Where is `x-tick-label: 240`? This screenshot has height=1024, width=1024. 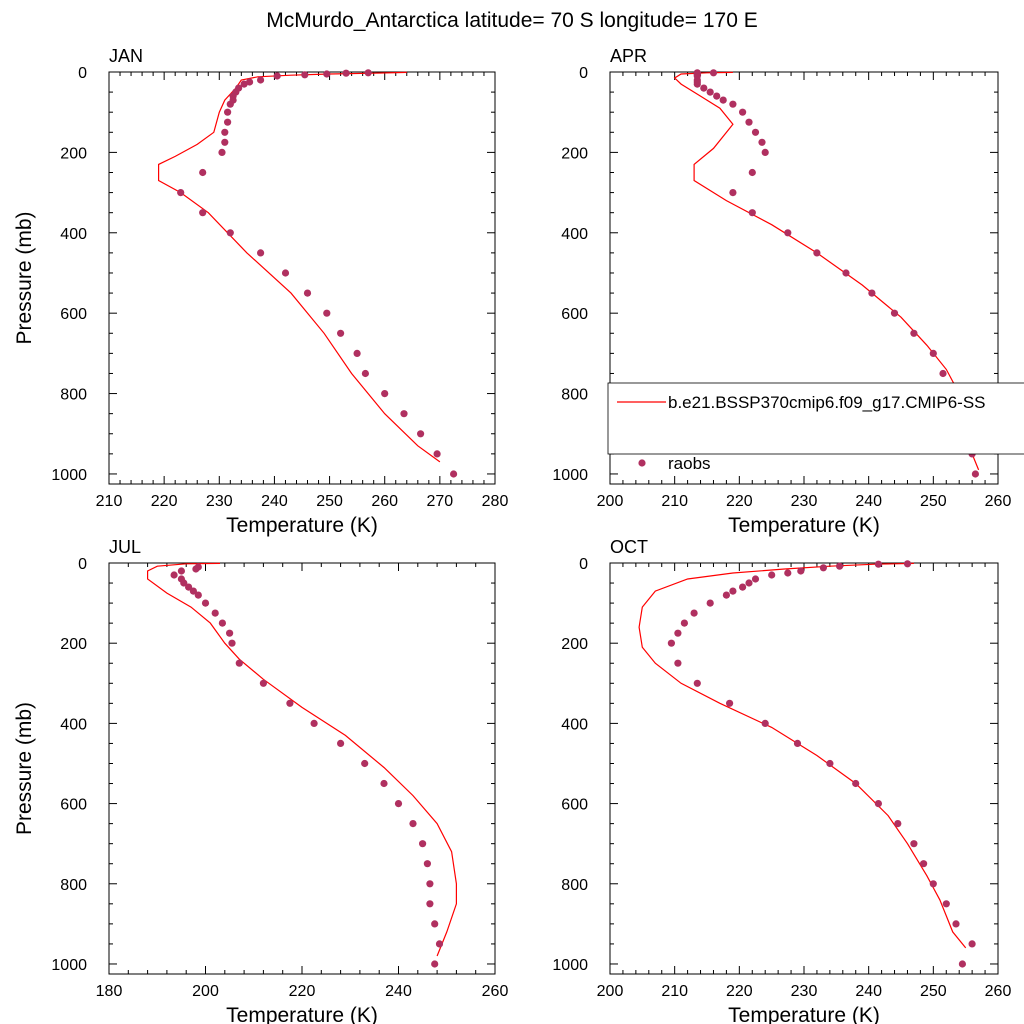
x-tick-label: 240 is located at coordinates (398, 991).